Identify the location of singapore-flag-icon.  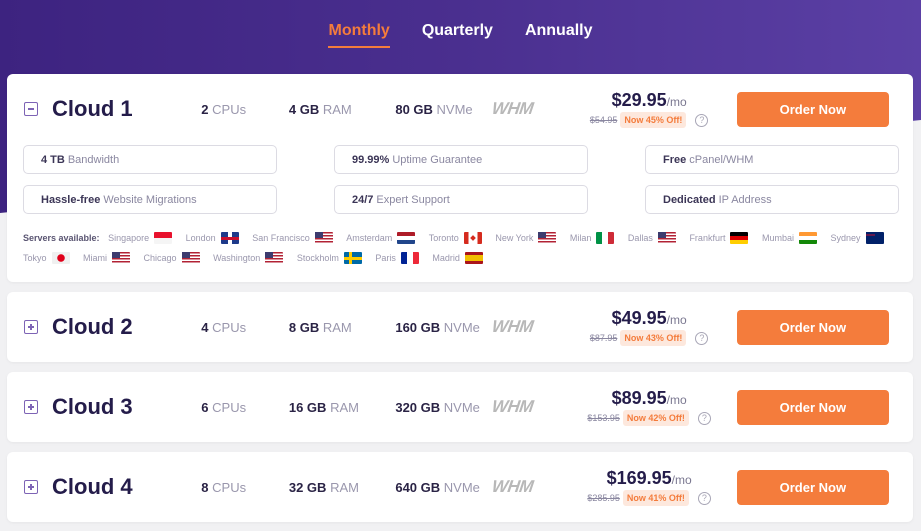
(163, 238).